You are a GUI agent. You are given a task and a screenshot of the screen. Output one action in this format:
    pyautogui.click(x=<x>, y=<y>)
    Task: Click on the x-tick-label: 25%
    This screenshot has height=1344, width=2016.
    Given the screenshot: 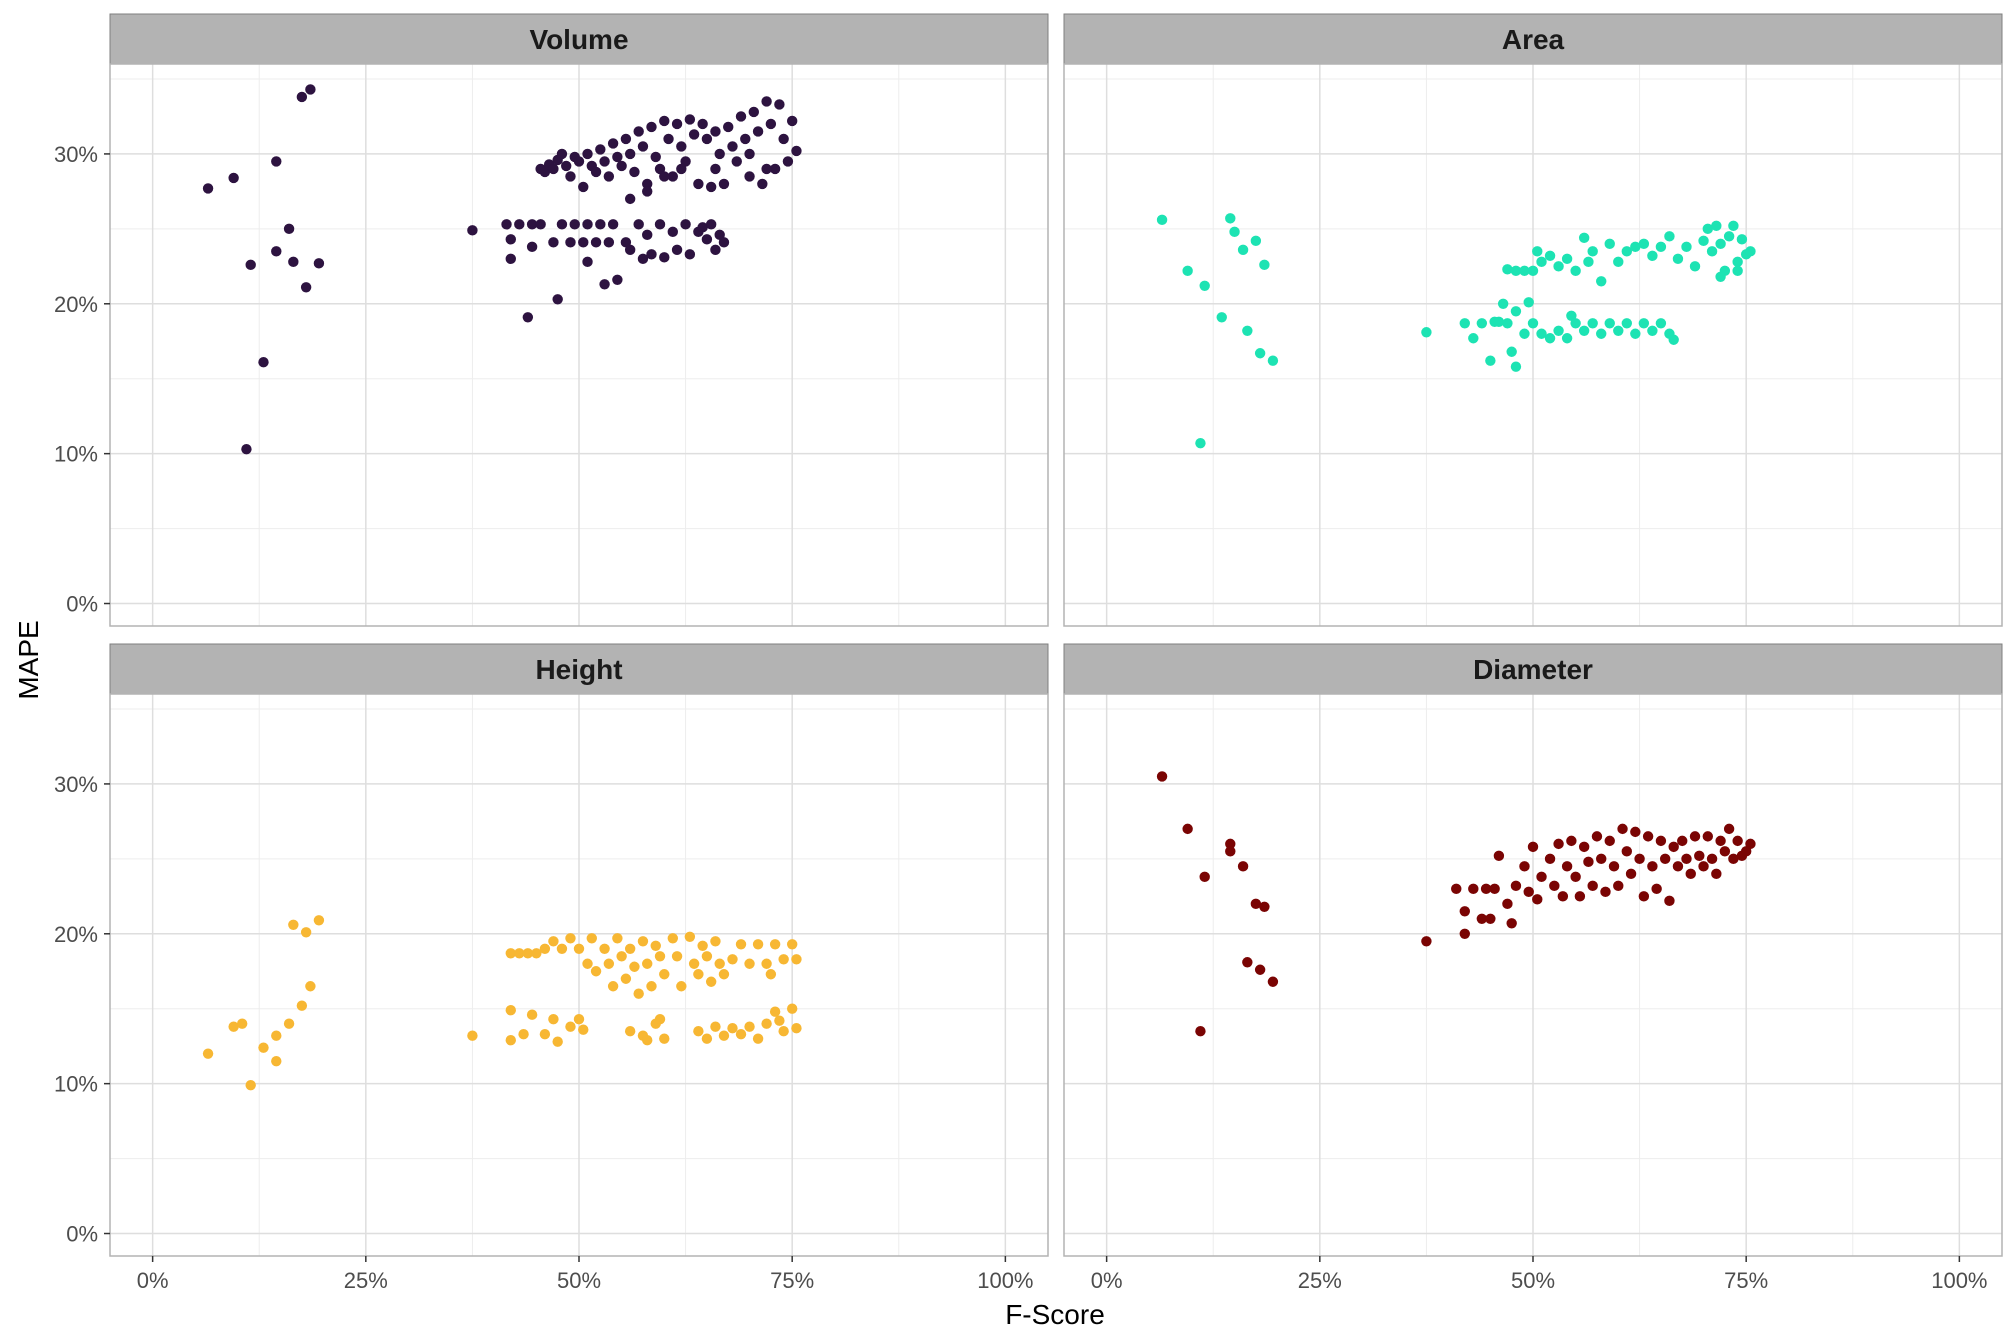 What is the action you would take?
    pyautogui.click(x=366, y=1280)
    